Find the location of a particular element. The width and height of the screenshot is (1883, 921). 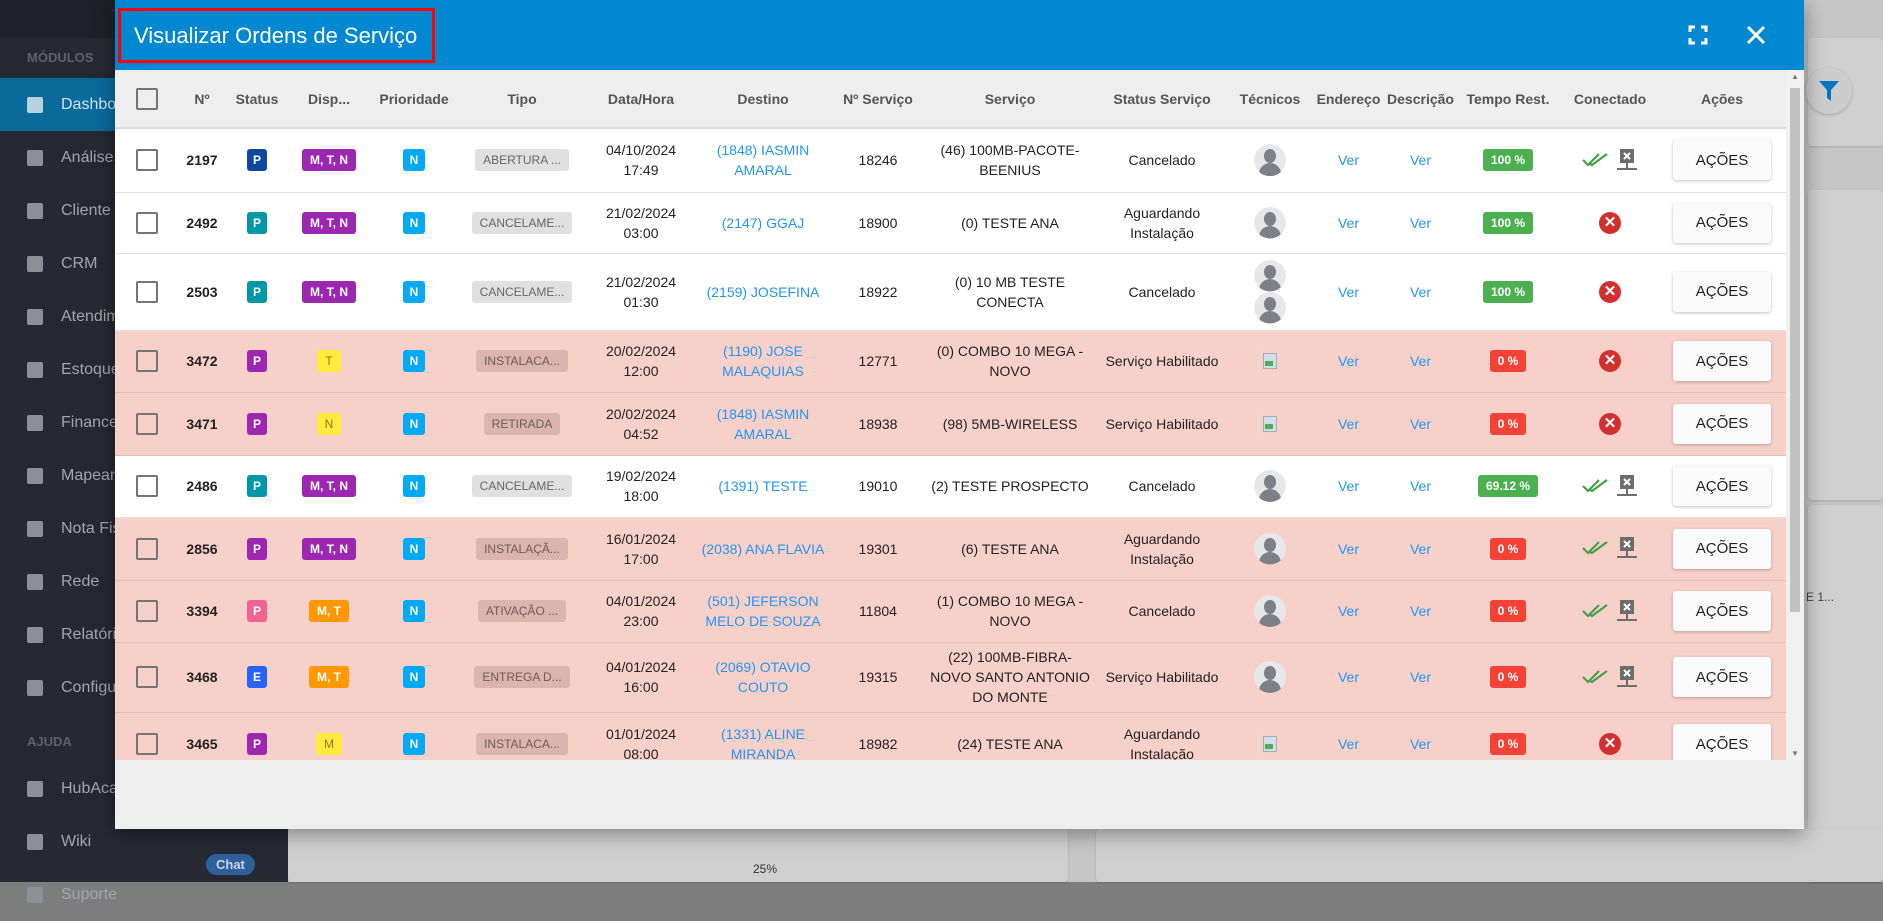

sidebar-item: Rede is located at coordinates (144, 581).